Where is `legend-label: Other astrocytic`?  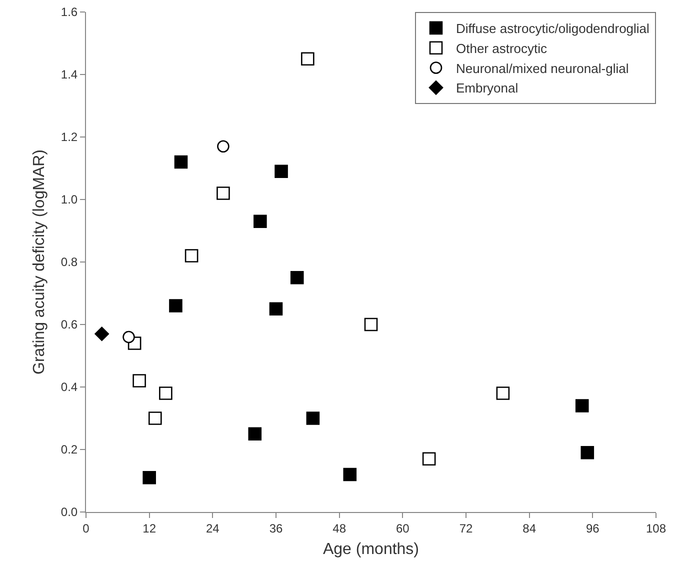 legend-label: Other astrocytic is located at coordinates (502, 48).